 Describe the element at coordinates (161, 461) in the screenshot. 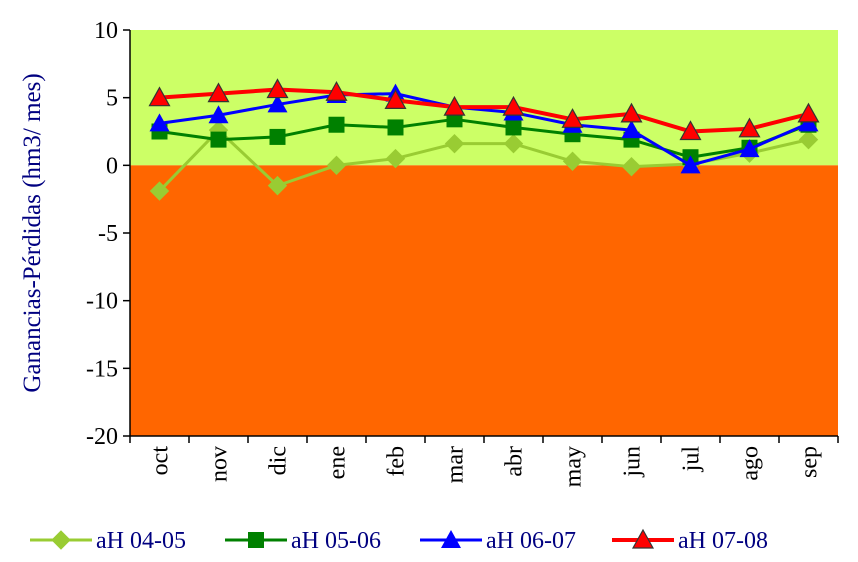

I see `x-tick-label-oct: oct` at that location.